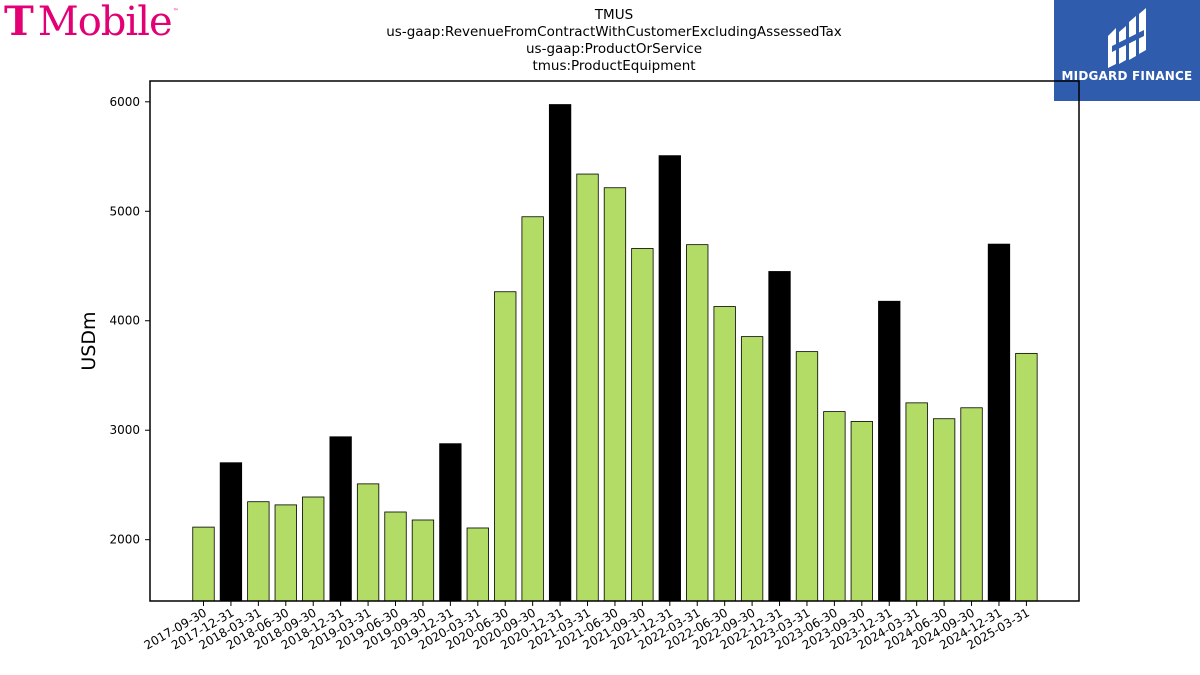 Image resolution: width=1200 pixels, height=675 pixels. What do you see at coordinates (124, 430) in the screenshot?
I see `y-tick-label: 3000` at bounding box center [124, 430].